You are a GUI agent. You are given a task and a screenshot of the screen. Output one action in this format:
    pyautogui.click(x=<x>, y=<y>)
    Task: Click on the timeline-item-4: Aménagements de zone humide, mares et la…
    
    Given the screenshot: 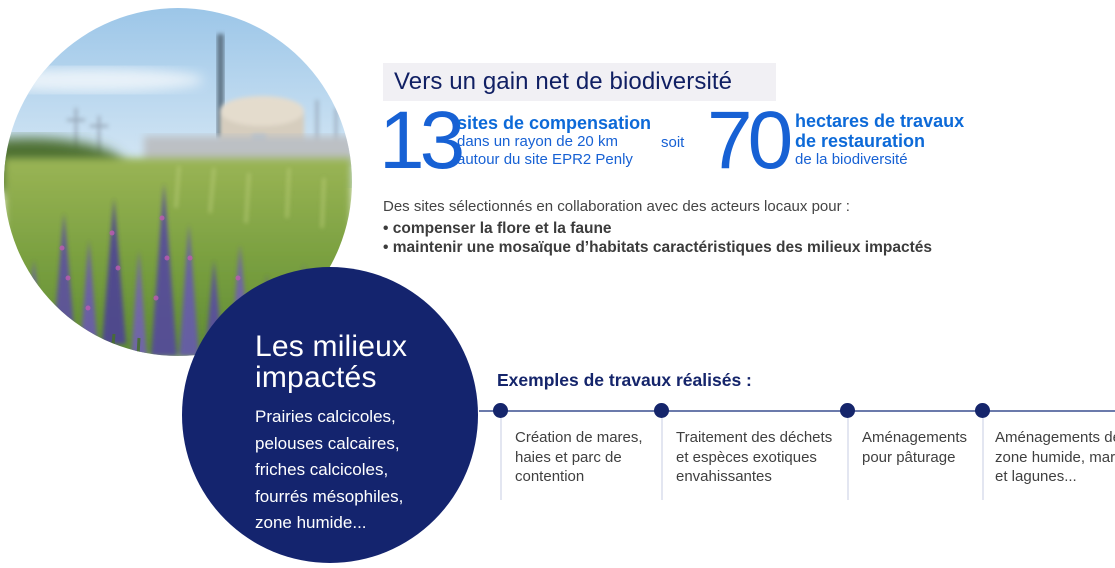 What is the action you would take?
    pyautogui.click(x=1055, y=457)
    